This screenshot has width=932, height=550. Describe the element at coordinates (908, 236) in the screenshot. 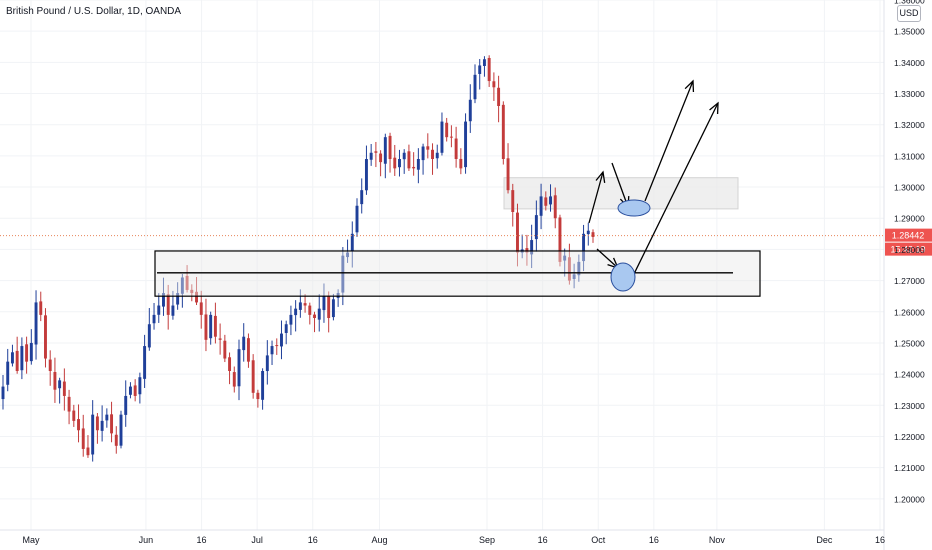

I see `last-price-label: 1.28442` at that location.